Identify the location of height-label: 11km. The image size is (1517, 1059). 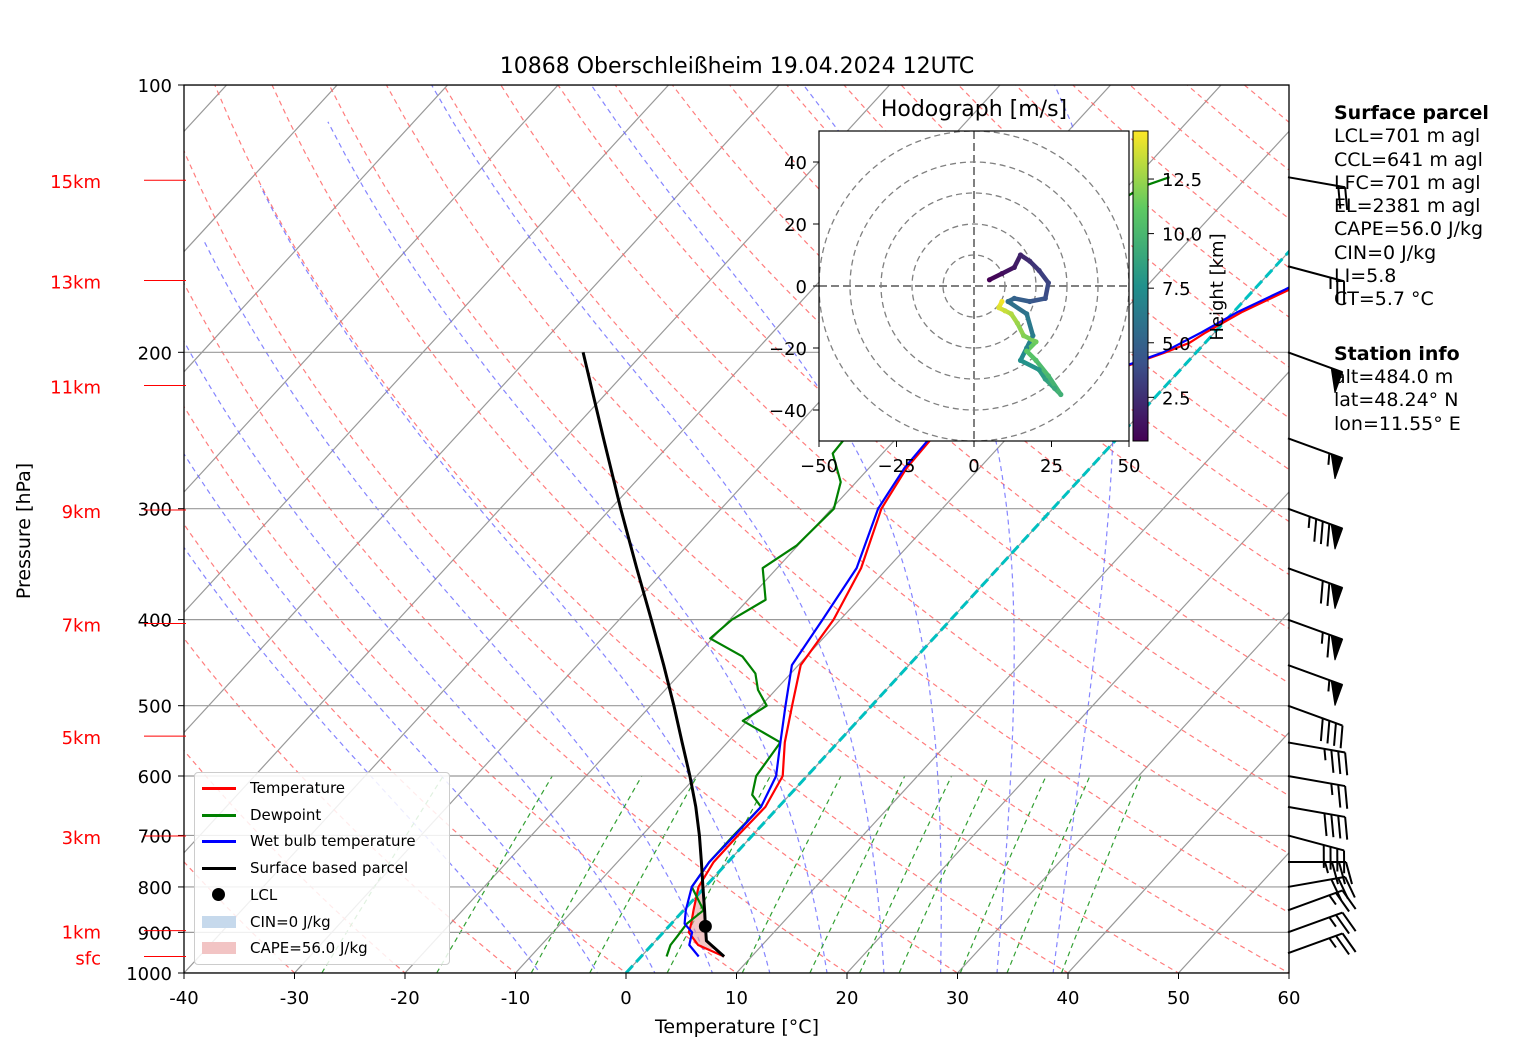
(75, 388).